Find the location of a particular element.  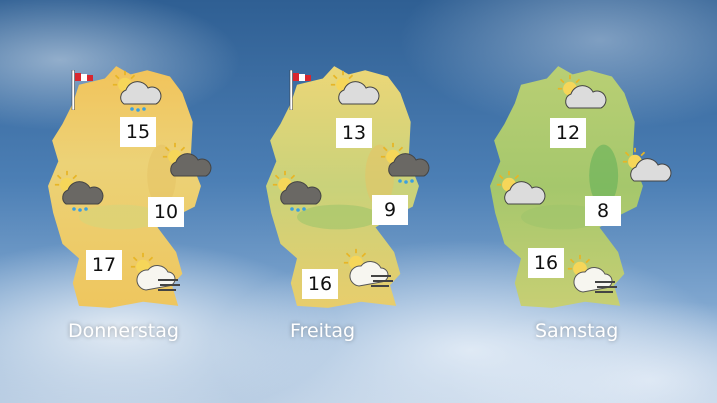

temperature-north: 13 is located at coordinates (354, 133).